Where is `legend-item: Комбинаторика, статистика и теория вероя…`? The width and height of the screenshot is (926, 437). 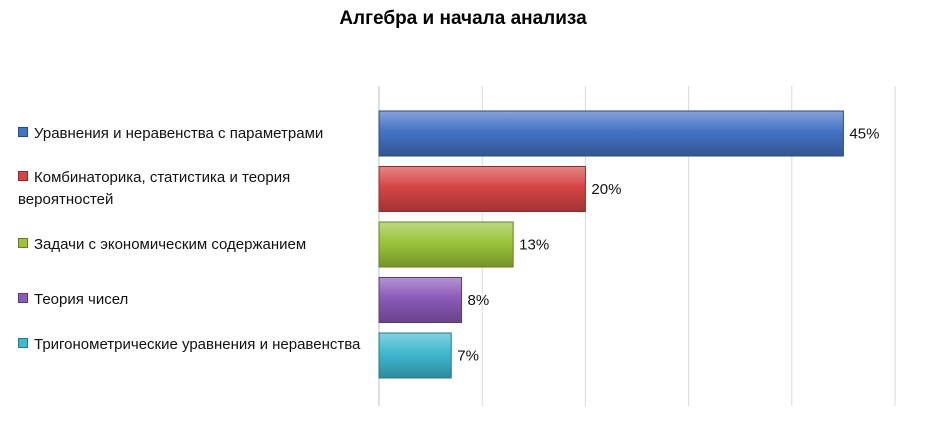
legend-item: Комбинаторика, статистика и теория вероя… is located at coordinates (190, 189).